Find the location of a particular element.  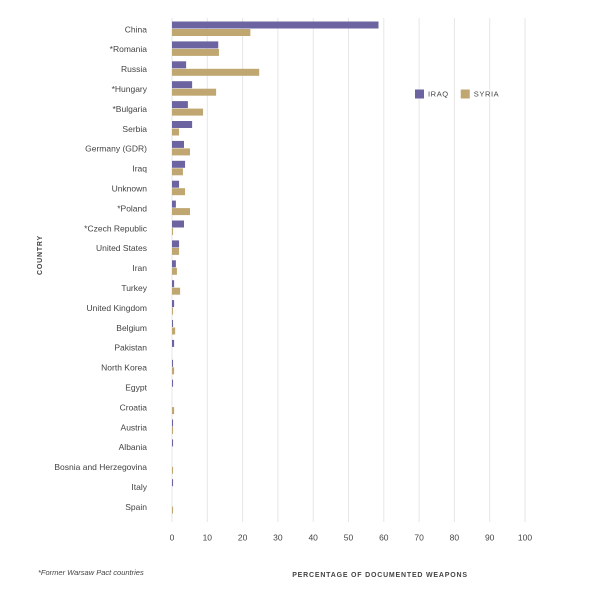

x-tick-label: 10 is located at coordinates (208, 537).